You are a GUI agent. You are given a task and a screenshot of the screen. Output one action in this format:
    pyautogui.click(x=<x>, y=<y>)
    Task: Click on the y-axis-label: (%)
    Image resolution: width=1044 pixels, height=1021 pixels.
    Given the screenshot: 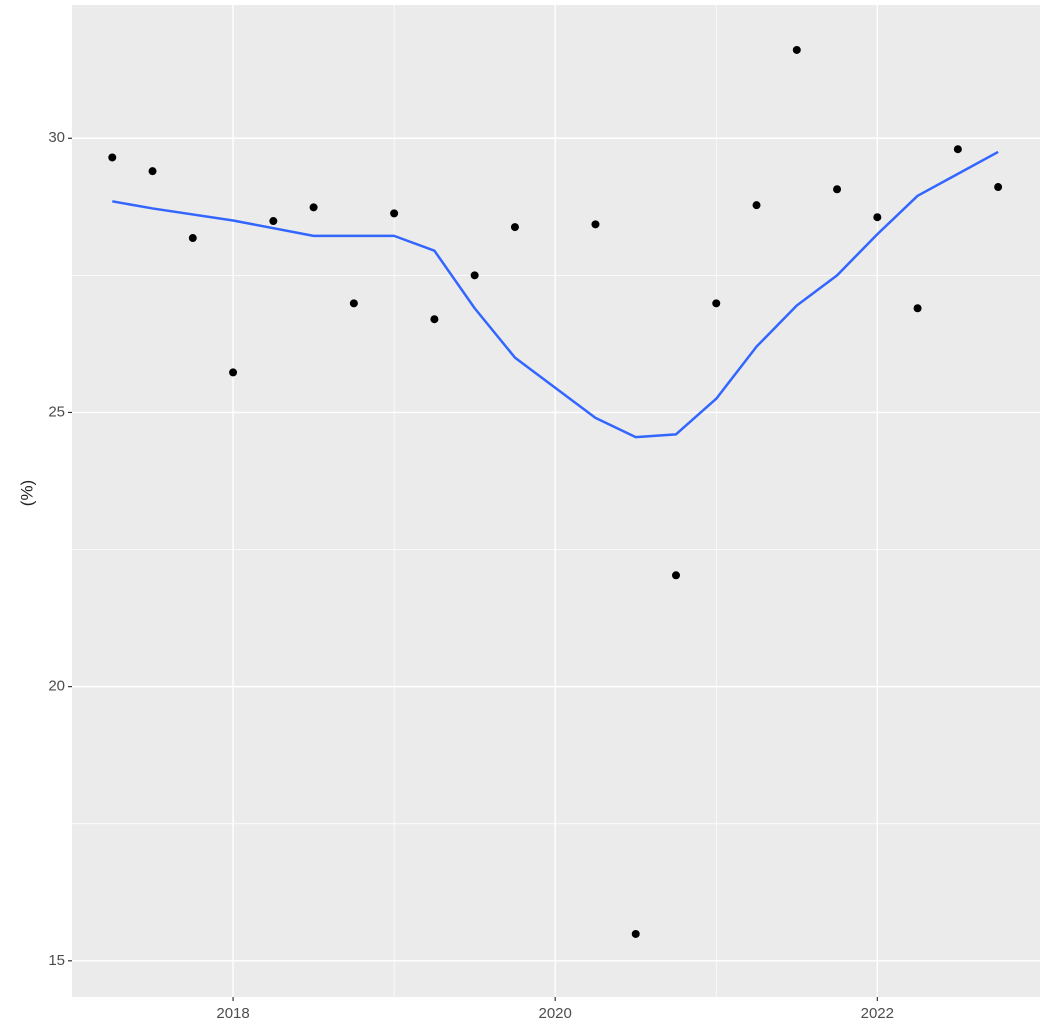 What is the action you would take?
    pyautogui.click(x=26, y=493)
    